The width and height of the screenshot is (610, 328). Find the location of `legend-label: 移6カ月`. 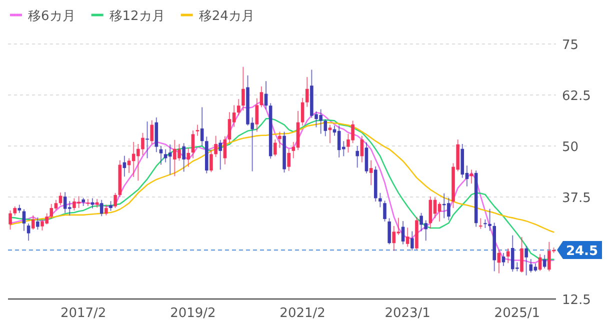

legend-label: 移6カ月 is located at coordinates (52, 16).